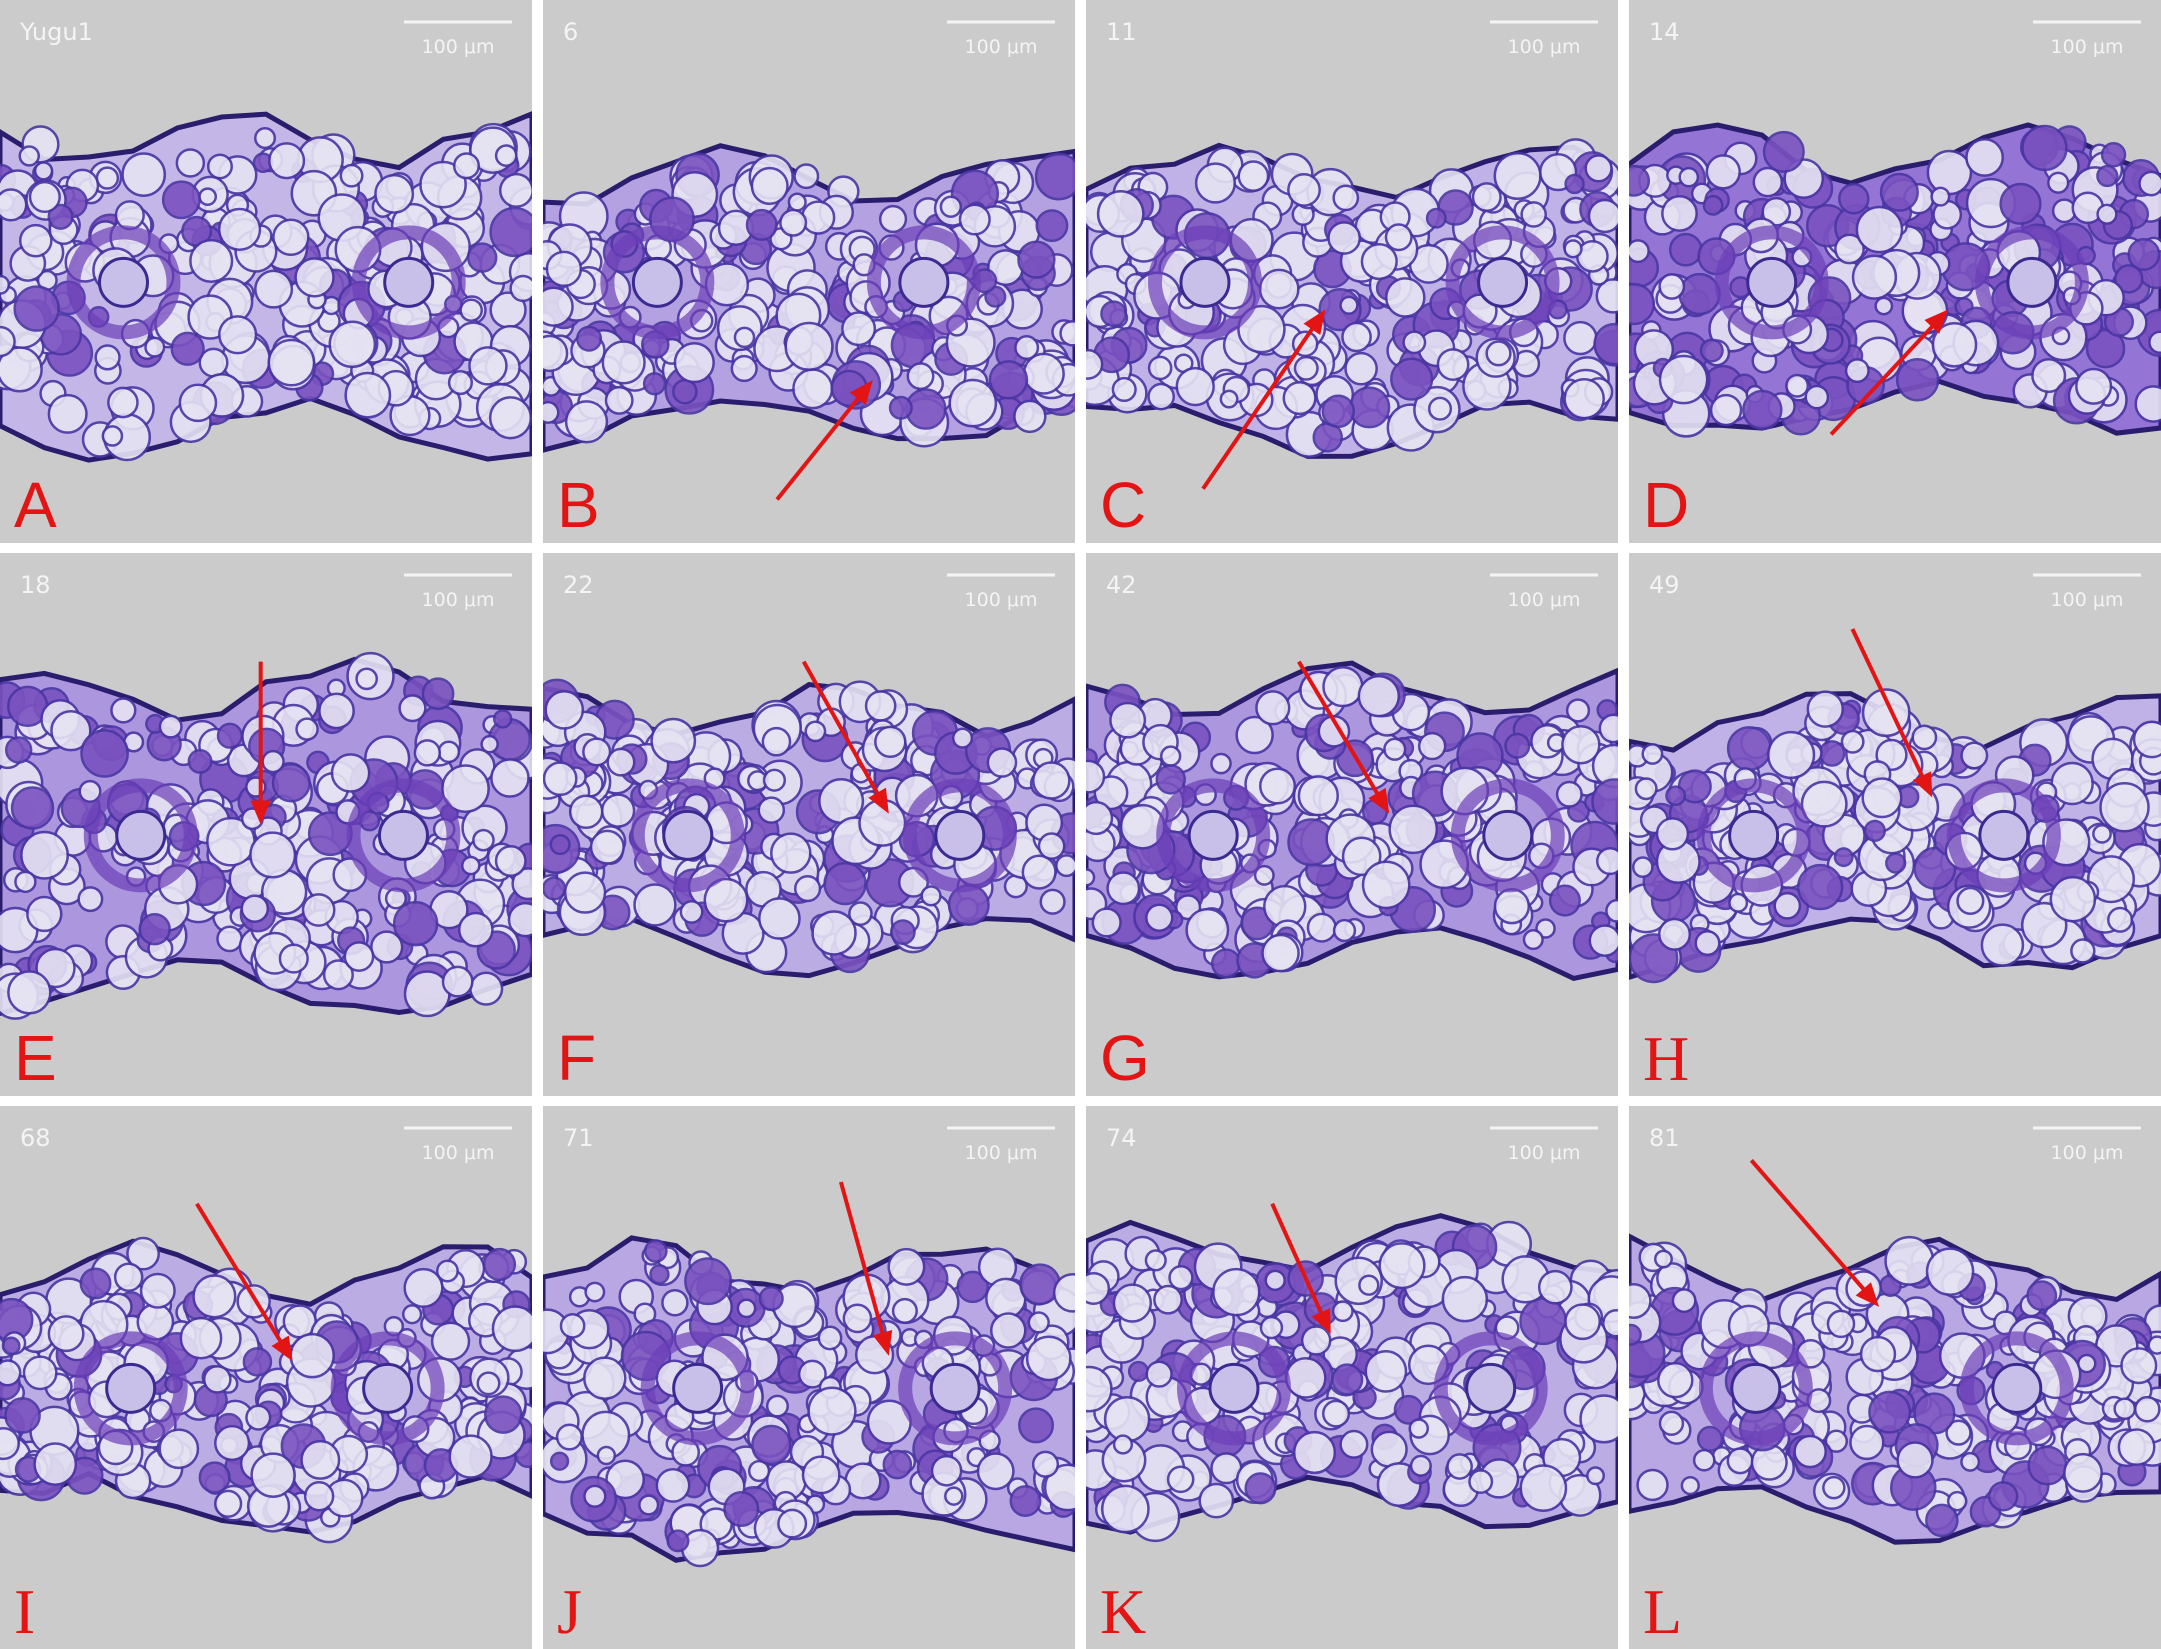  Describe the element at coordinates (861, 393) in the screenshot. I see `arrow-head` at that location.